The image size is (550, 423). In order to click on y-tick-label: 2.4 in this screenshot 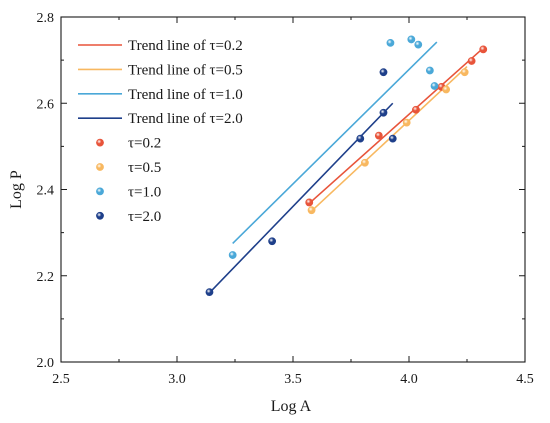, I will do `click(46, 191)`.